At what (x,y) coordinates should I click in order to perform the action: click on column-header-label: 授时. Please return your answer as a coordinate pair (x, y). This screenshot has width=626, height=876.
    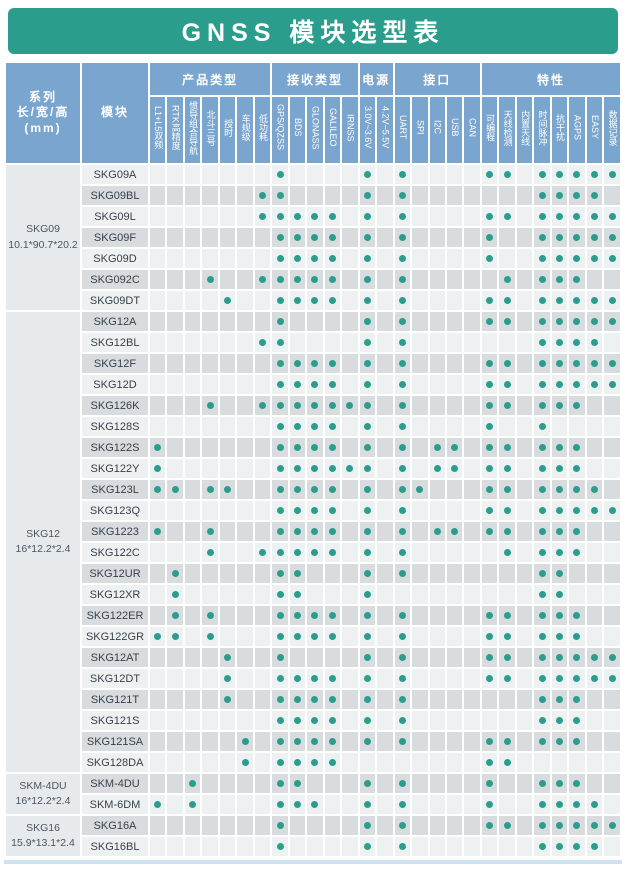
    Looking at the image, I should click on (228, 127).